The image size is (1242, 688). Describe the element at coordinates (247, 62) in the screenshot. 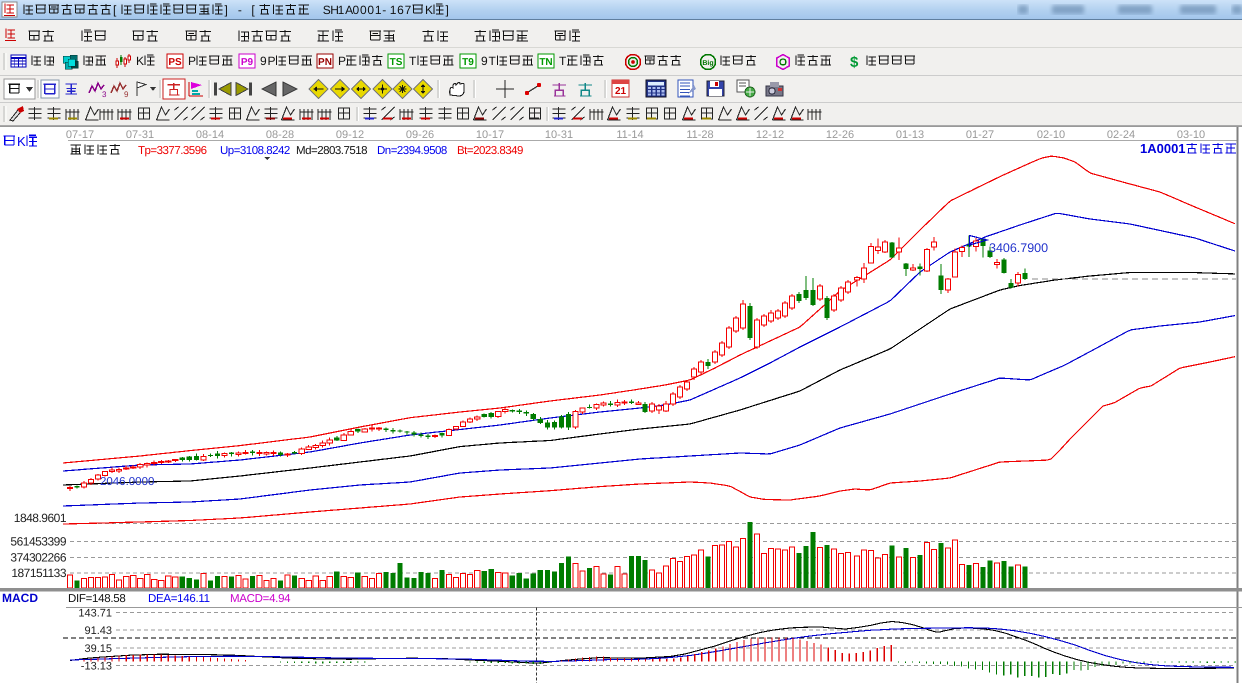

I see `svg-text: P9` at that location.